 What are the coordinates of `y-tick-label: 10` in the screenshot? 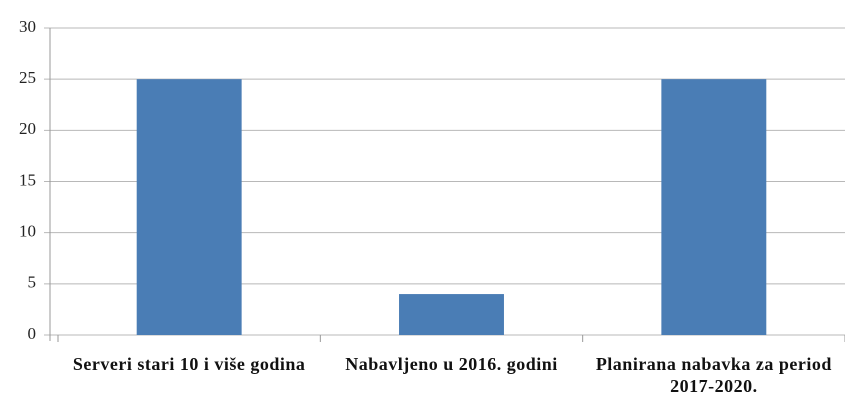 It's located at (27, 231).